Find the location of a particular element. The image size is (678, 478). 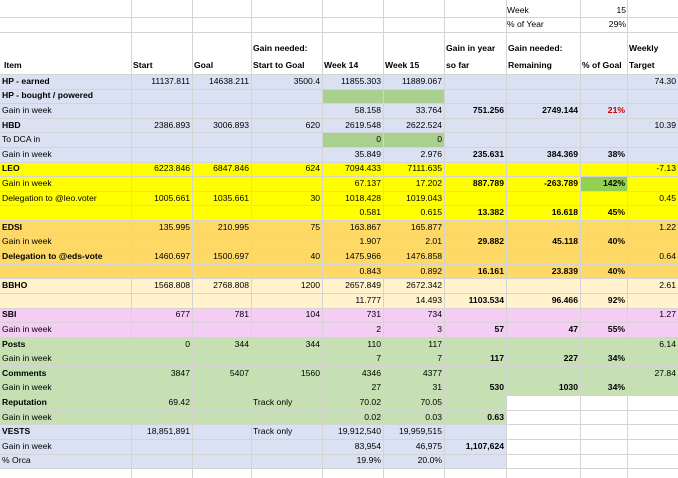

cell-w15: 19,959,515 is located at coordinates (420, 431).